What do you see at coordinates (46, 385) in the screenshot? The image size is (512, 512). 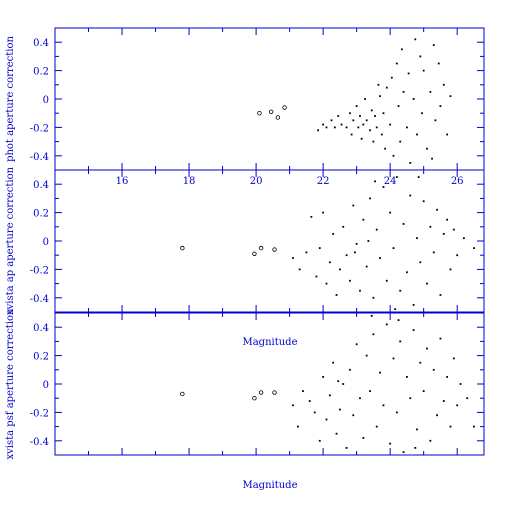 I see `y-tick-label: 0` at bounding box center [46, 385].